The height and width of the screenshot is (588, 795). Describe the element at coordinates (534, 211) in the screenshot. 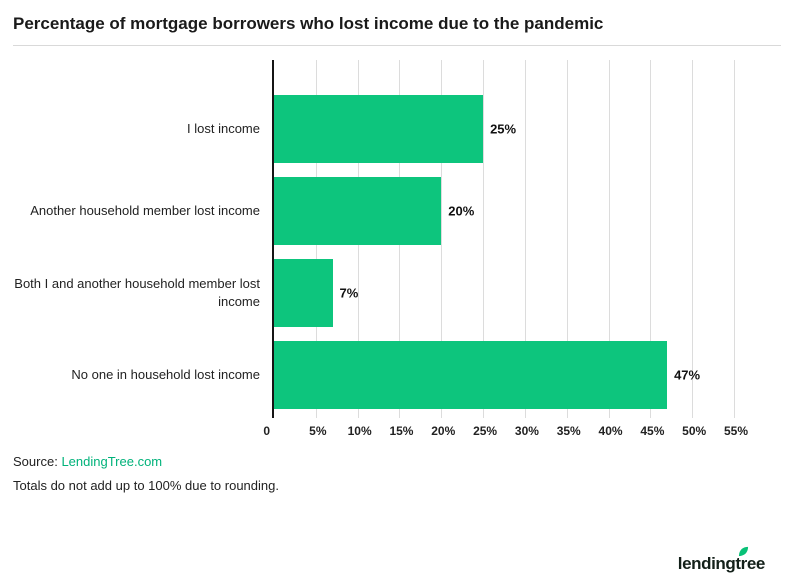

I see `bar-track: 20%` at that location.